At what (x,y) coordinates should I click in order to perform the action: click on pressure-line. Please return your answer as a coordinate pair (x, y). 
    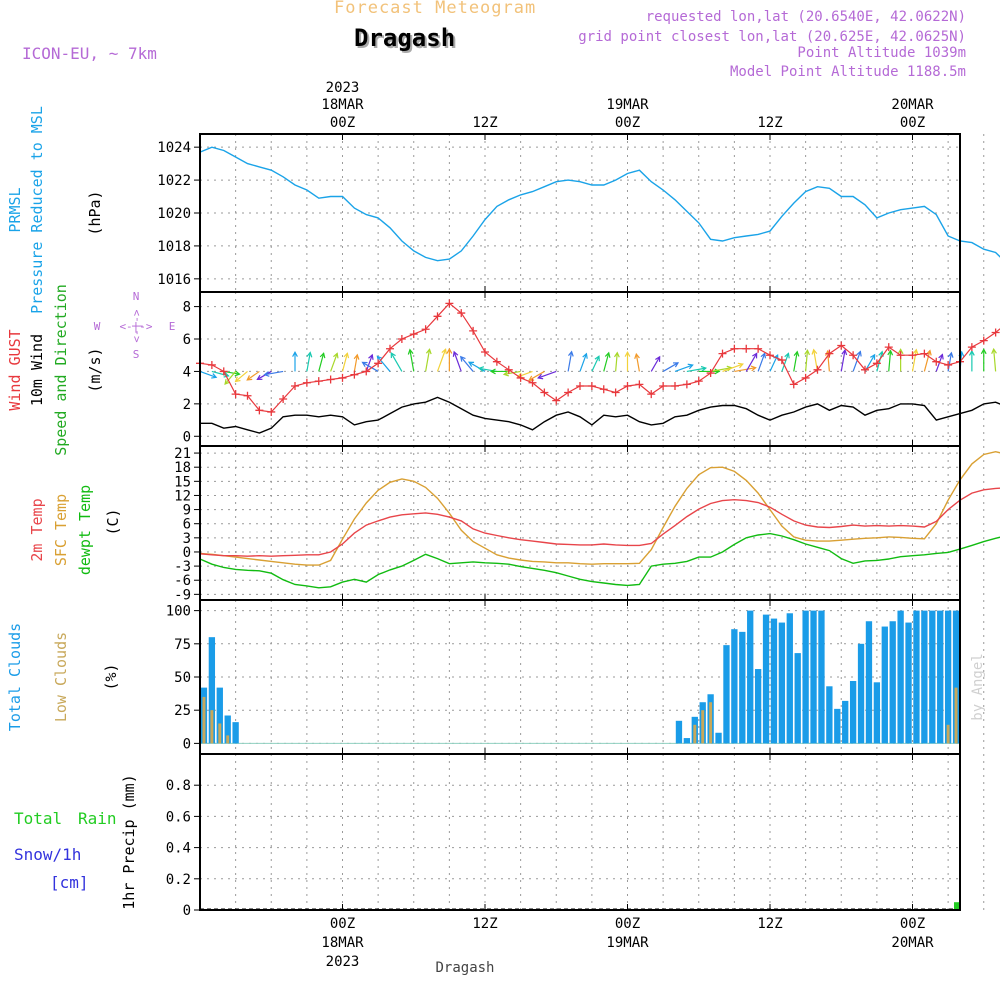
    Looking at the image, I should click on (599, 204).